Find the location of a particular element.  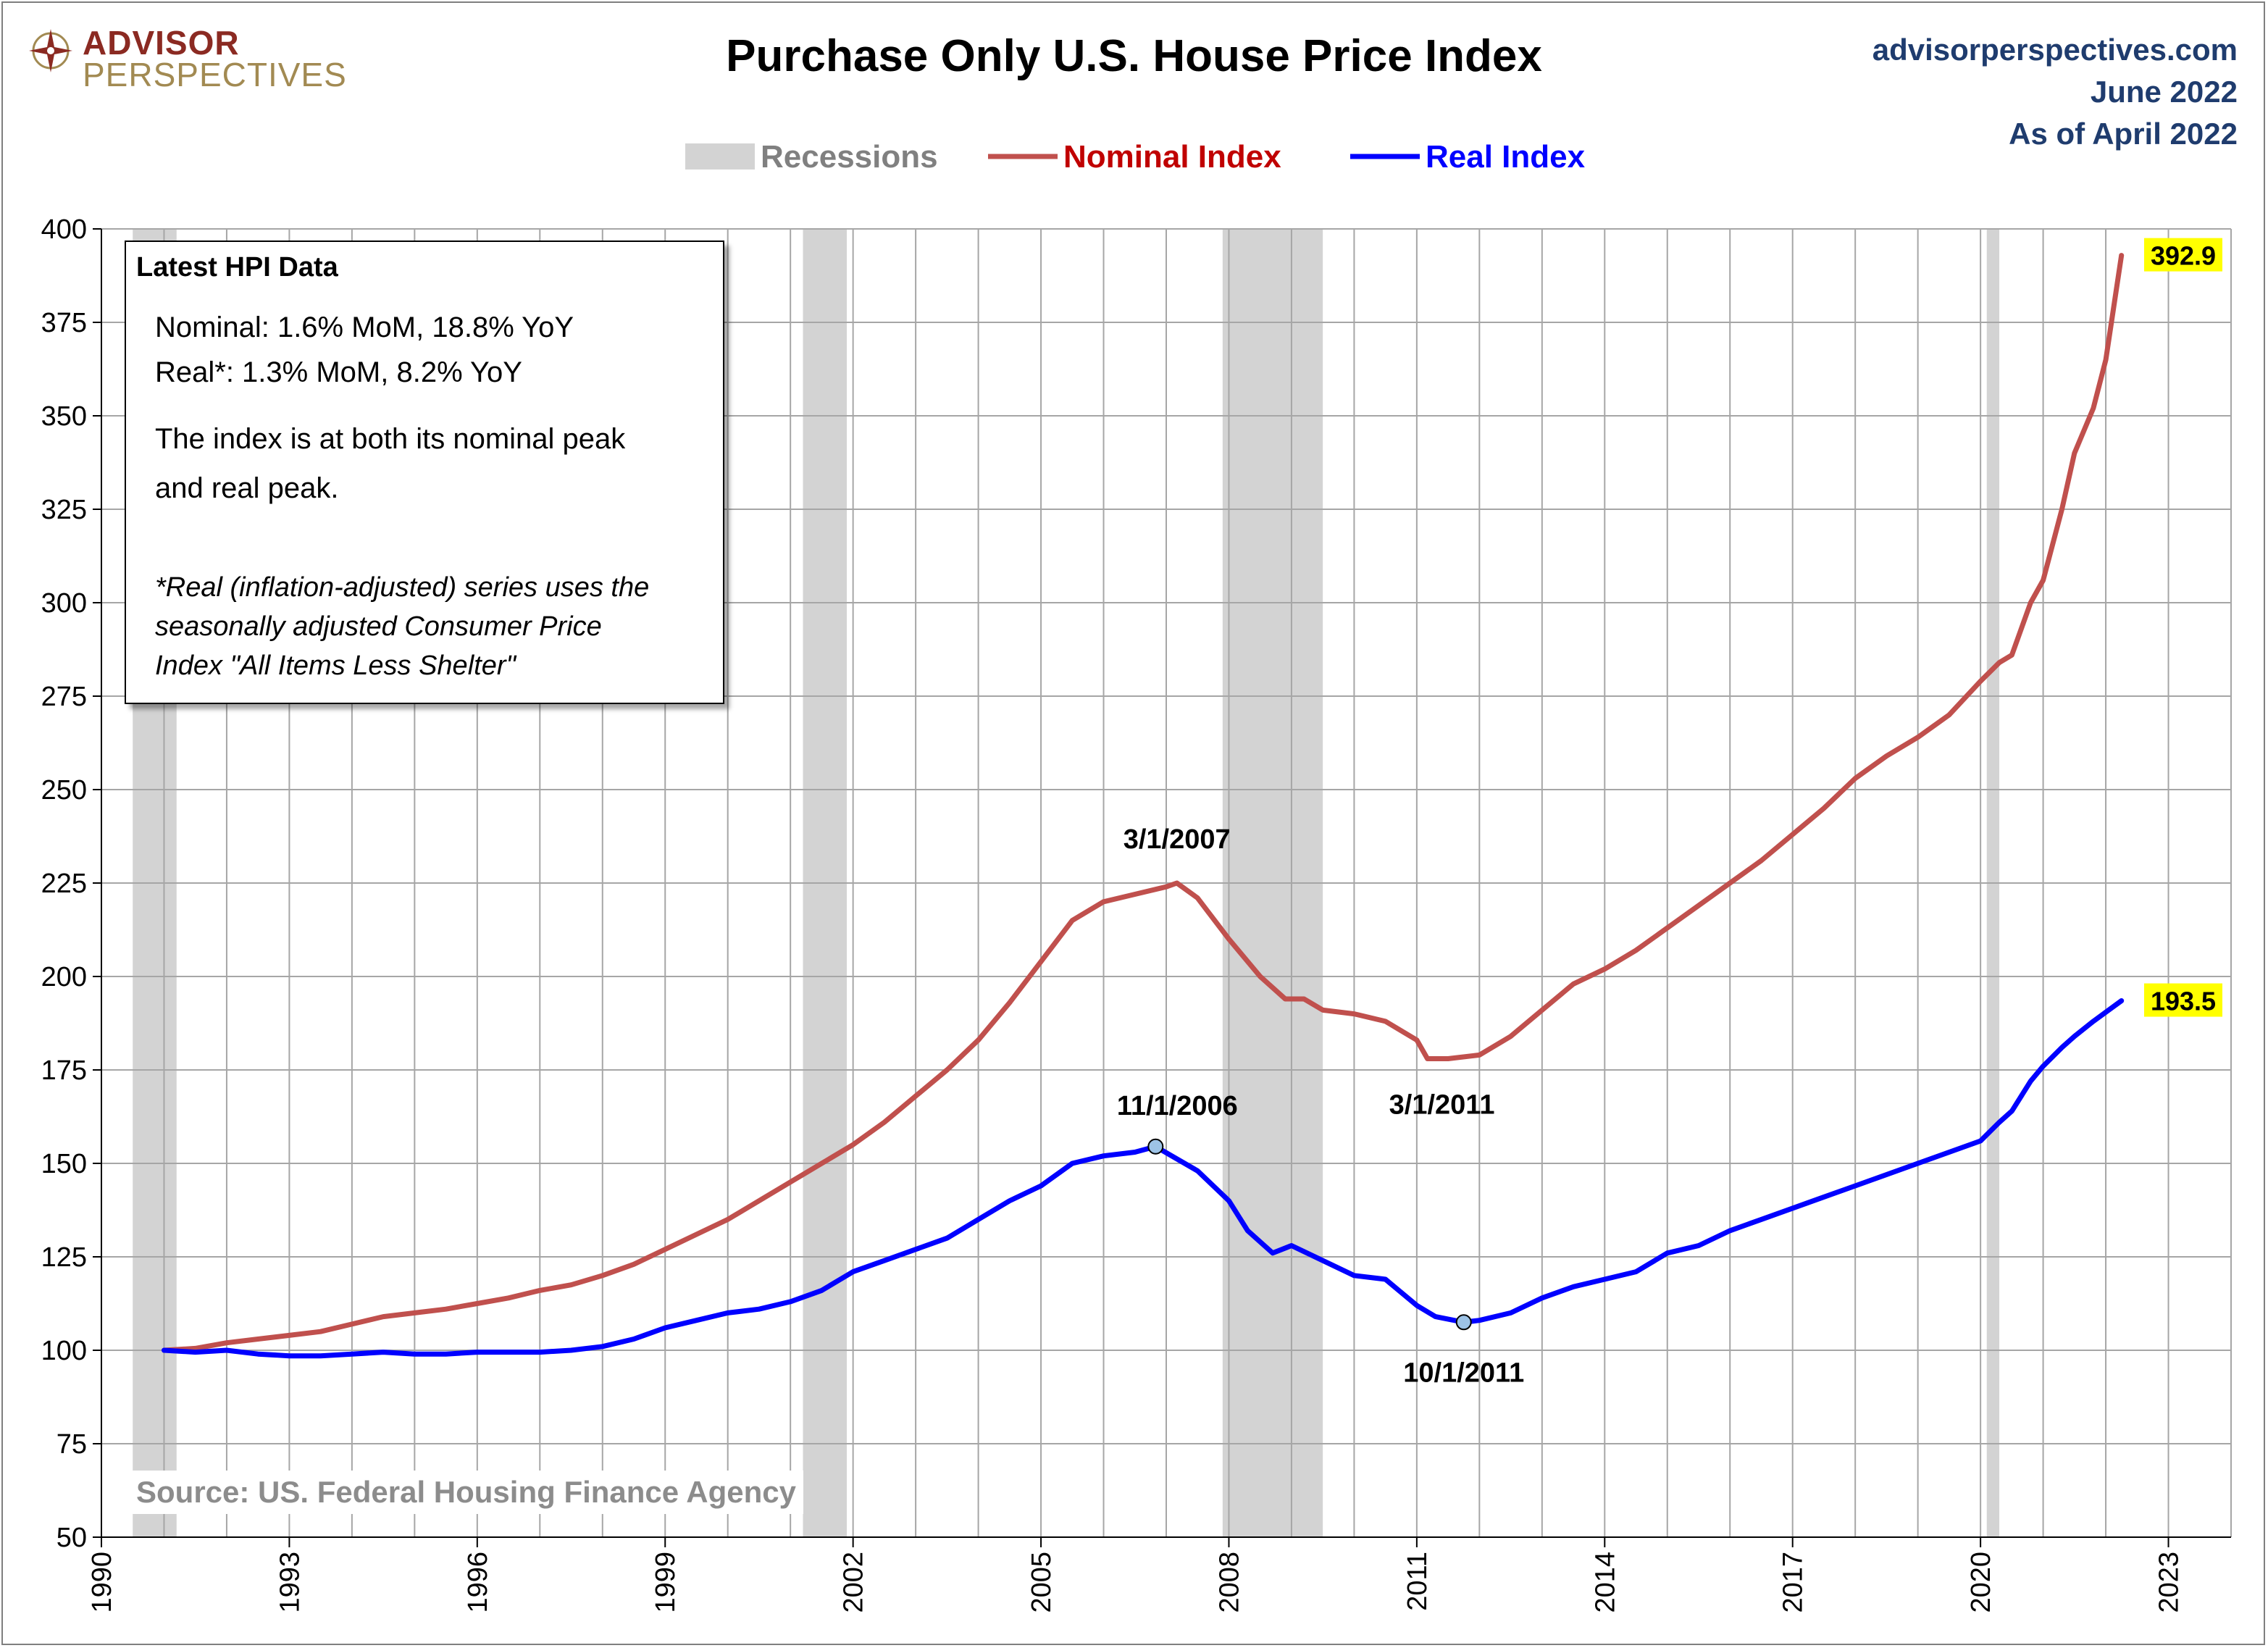

legend-label: Real Index is located at coordinates (1506, 157).